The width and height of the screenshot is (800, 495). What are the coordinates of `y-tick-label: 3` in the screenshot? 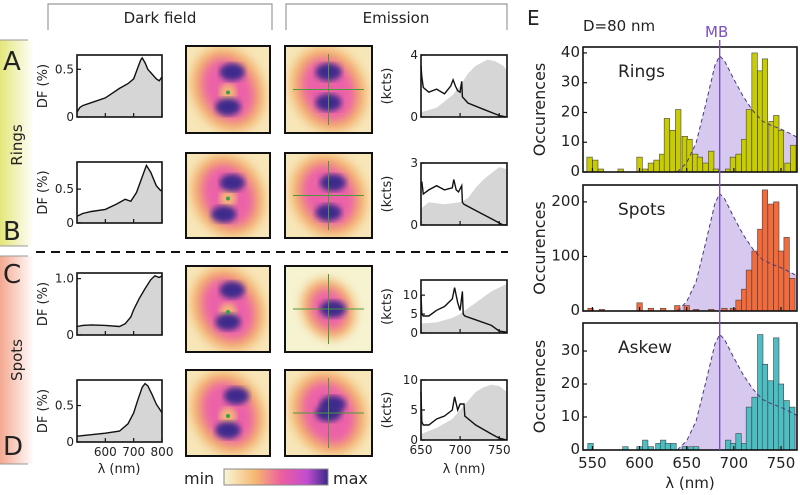 It's located at (414, 163).